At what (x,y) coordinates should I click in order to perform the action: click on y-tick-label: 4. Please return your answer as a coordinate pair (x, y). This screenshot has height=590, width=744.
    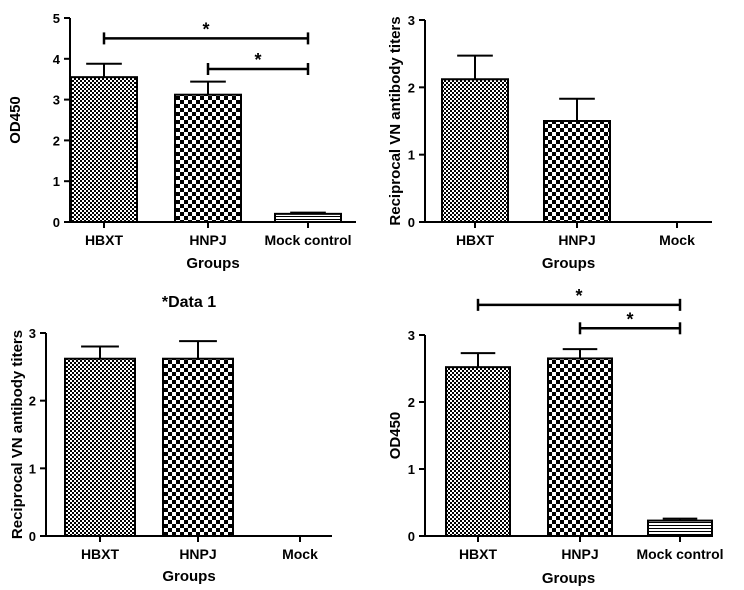
    Looking at the image, I should click on (57, 59).